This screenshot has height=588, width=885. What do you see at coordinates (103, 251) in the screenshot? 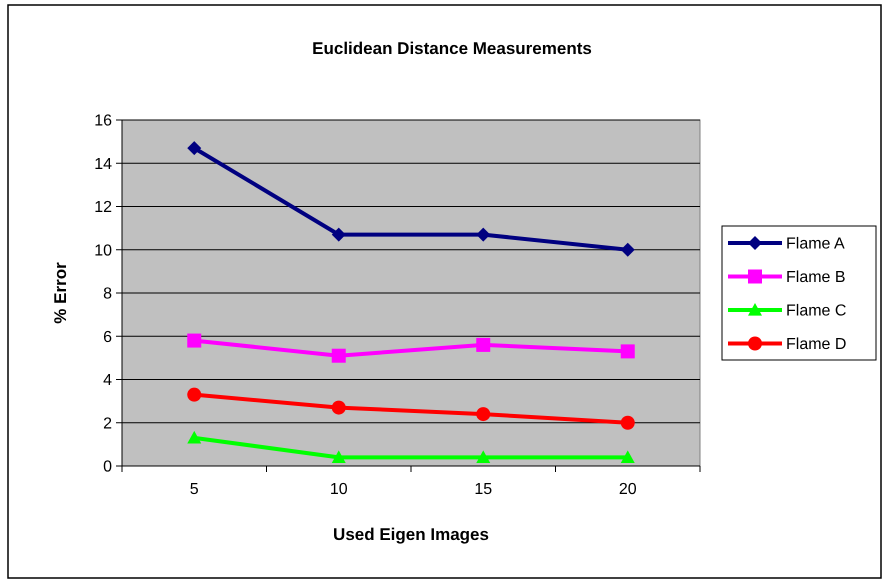
I see `y-tick-label: 10` at bounding box center [103, 251].